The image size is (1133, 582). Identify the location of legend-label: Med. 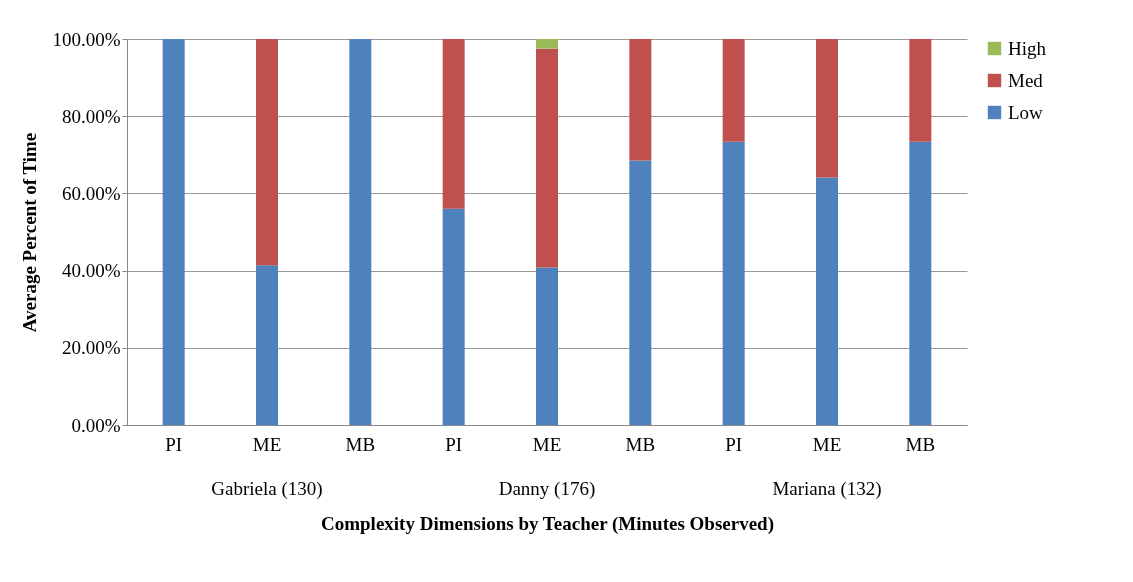
(1026, 80).